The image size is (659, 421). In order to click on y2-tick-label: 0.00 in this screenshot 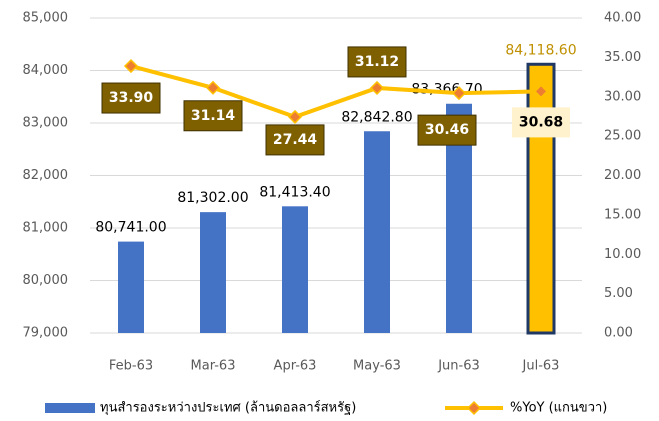, I will do `click(618, 333)`.